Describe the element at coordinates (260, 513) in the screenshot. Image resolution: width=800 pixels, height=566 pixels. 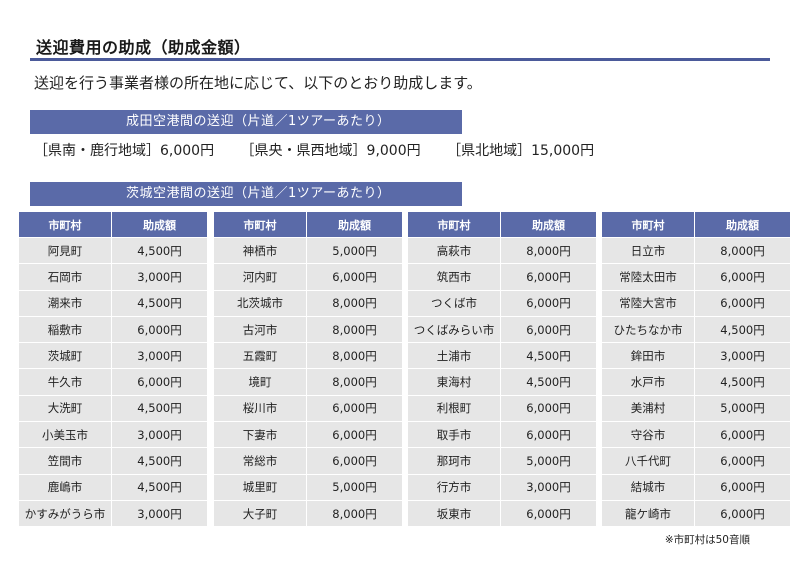
I see `city-cell: 大子町` at that location.